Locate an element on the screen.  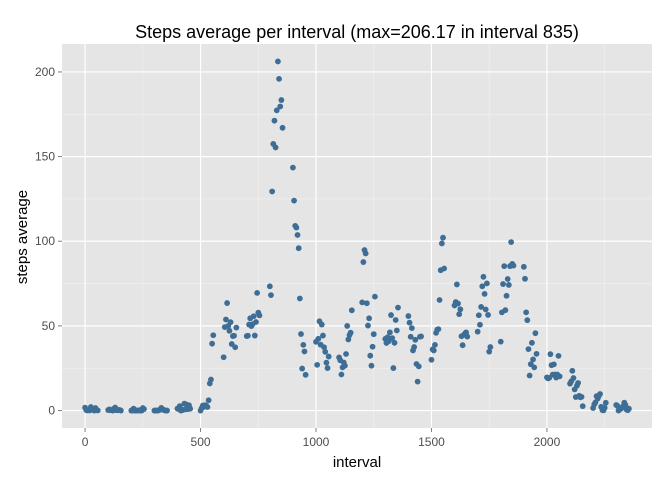
y-tick-label: 50 is located at coordinates (49, 326).